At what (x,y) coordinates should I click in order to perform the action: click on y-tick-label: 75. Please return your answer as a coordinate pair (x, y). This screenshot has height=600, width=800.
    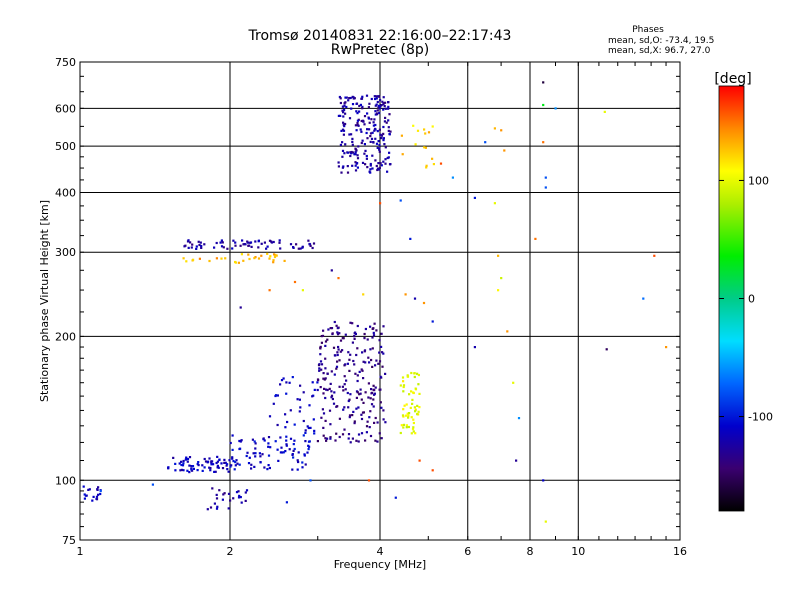
    Looking at the image, I should click on (69, 540).